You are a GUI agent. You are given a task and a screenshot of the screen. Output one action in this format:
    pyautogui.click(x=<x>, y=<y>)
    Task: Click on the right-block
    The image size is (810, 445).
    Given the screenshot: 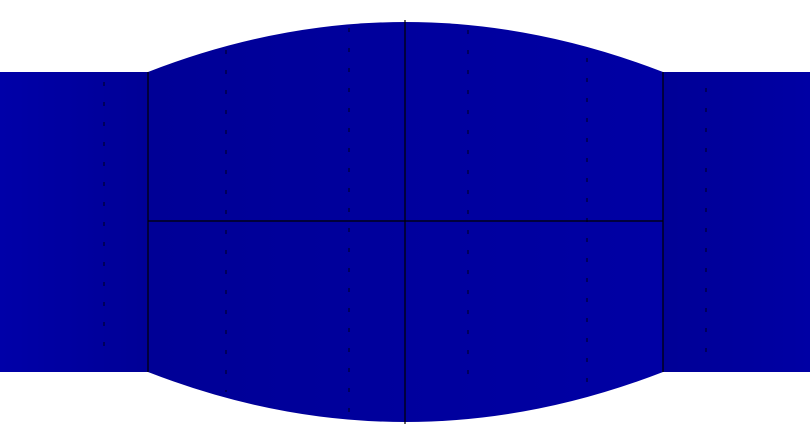 What is the action you would take?
    pyautogui.click(x=736, y=222)
    